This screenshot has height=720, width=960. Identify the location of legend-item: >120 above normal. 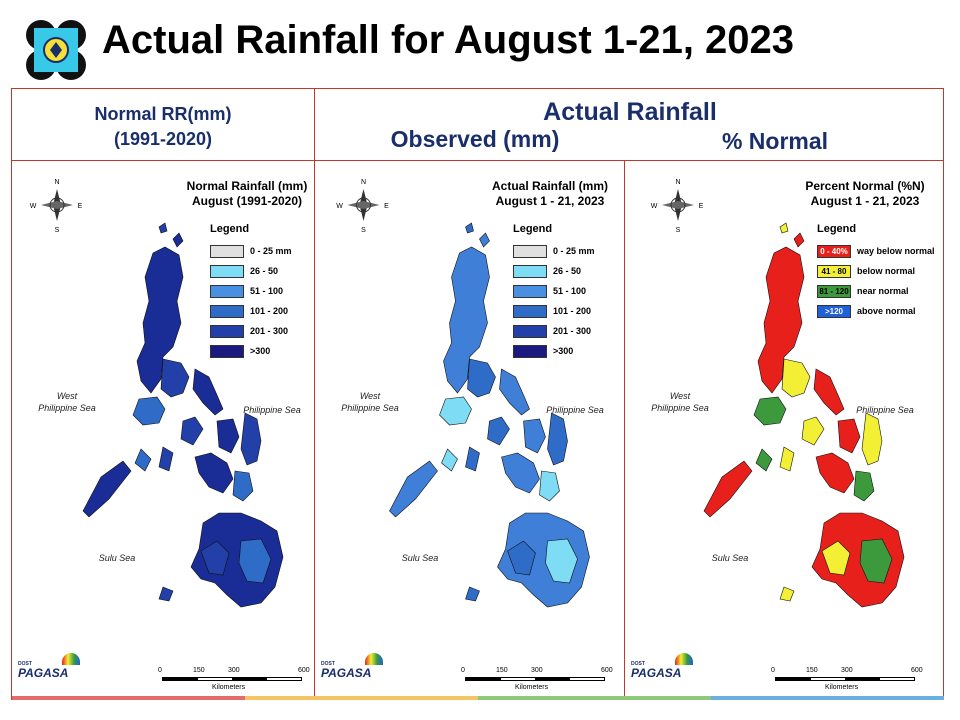
(876, 311).